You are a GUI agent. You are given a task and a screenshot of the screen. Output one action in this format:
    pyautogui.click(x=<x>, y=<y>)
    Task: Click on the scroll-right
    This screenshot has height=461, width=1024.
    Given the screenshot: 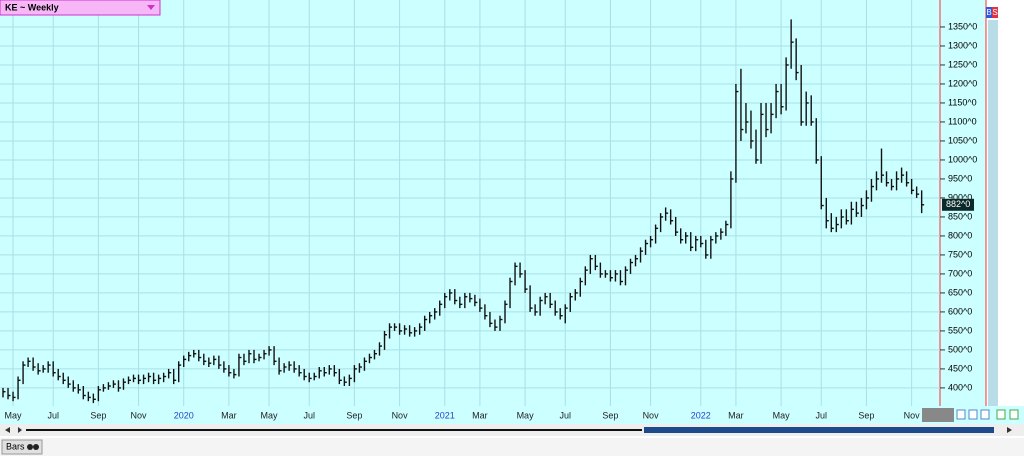 What is the action you would take?
    pyautogui.click(x=1009, y=430)
    